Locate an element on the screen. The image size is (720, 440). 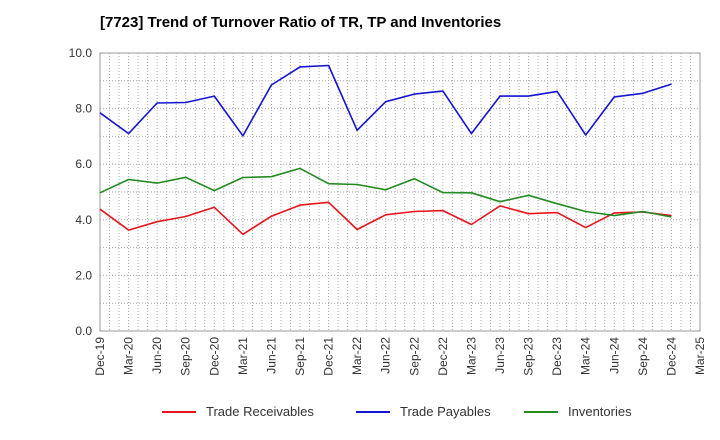
x-tick-label: Jun-22 is located at coordinates (386, 355).